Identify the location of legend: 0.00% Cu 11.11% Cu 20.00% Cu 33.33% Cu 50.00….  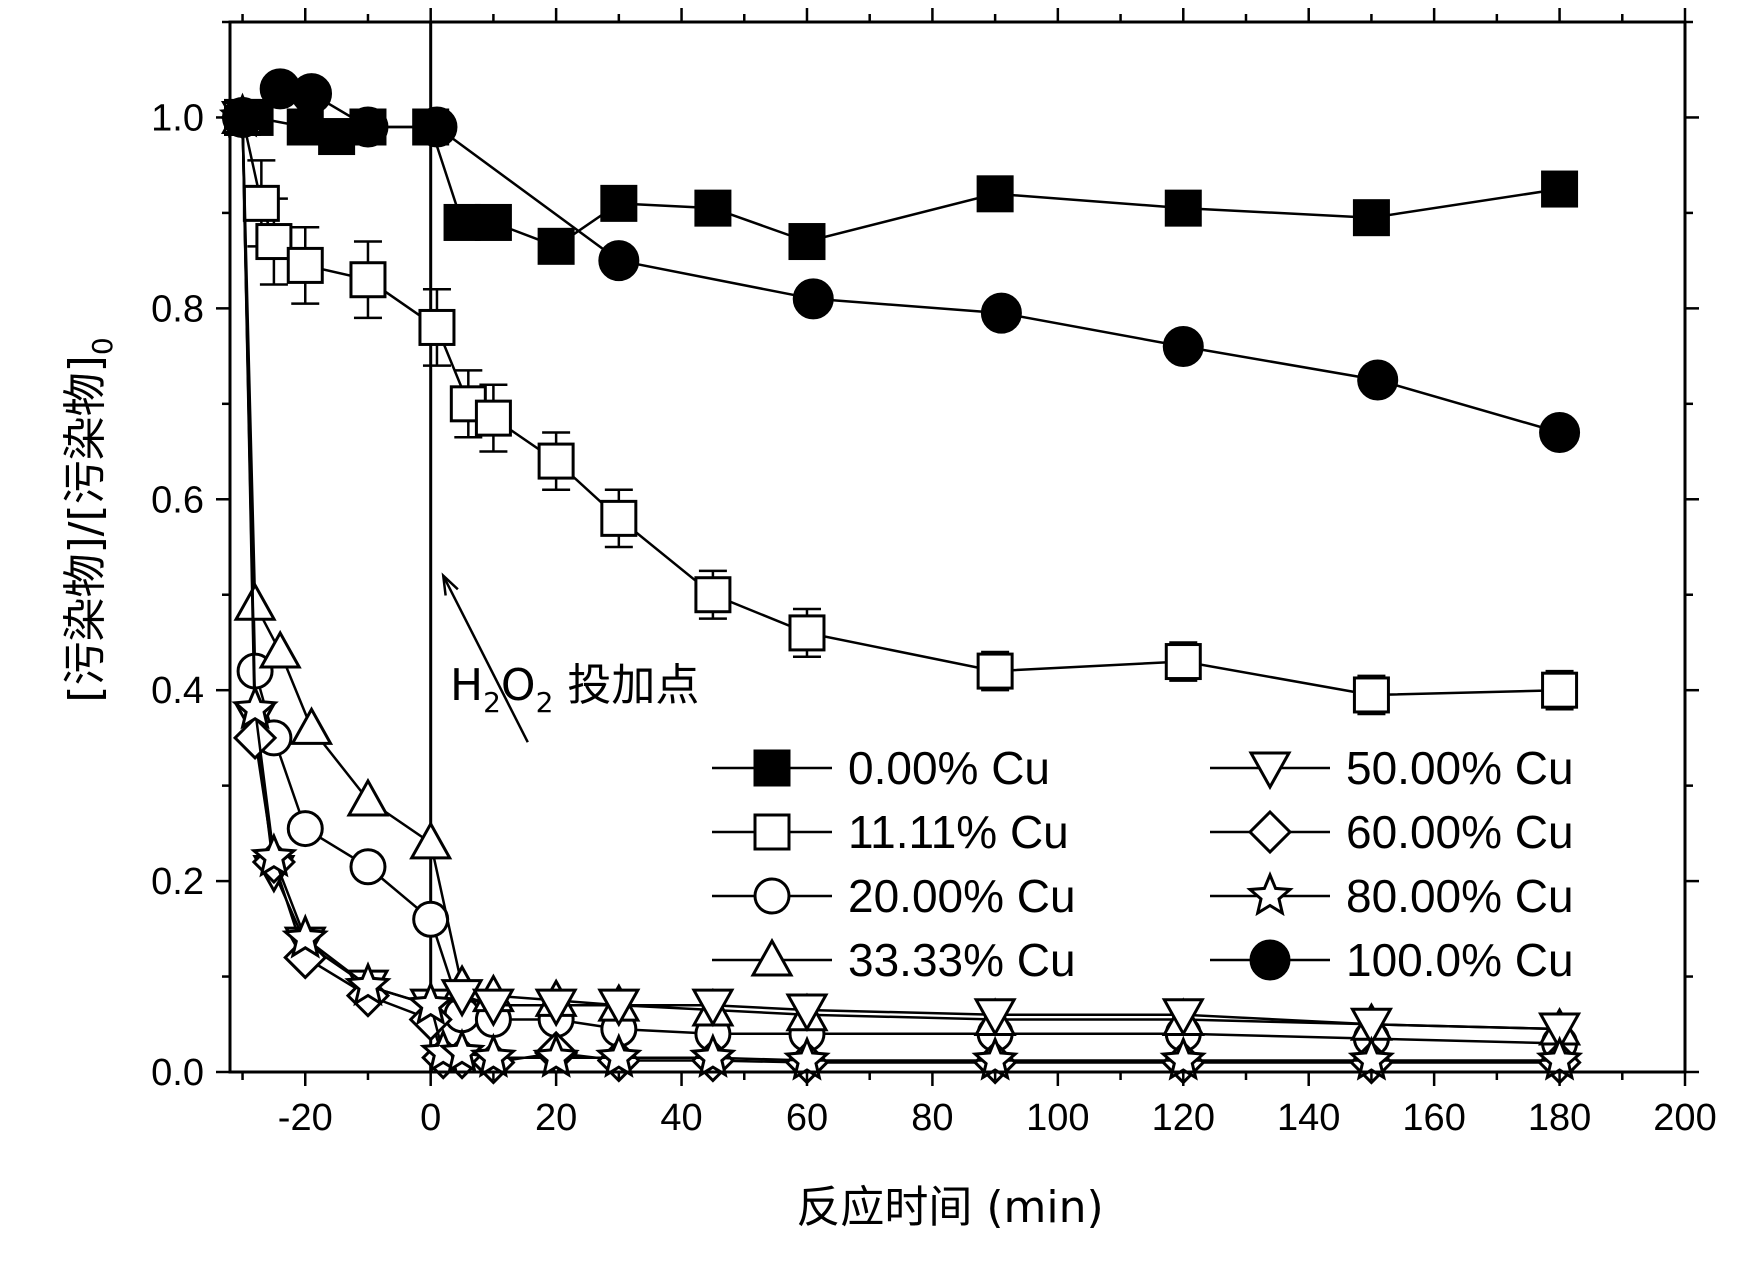
(1143, 864).